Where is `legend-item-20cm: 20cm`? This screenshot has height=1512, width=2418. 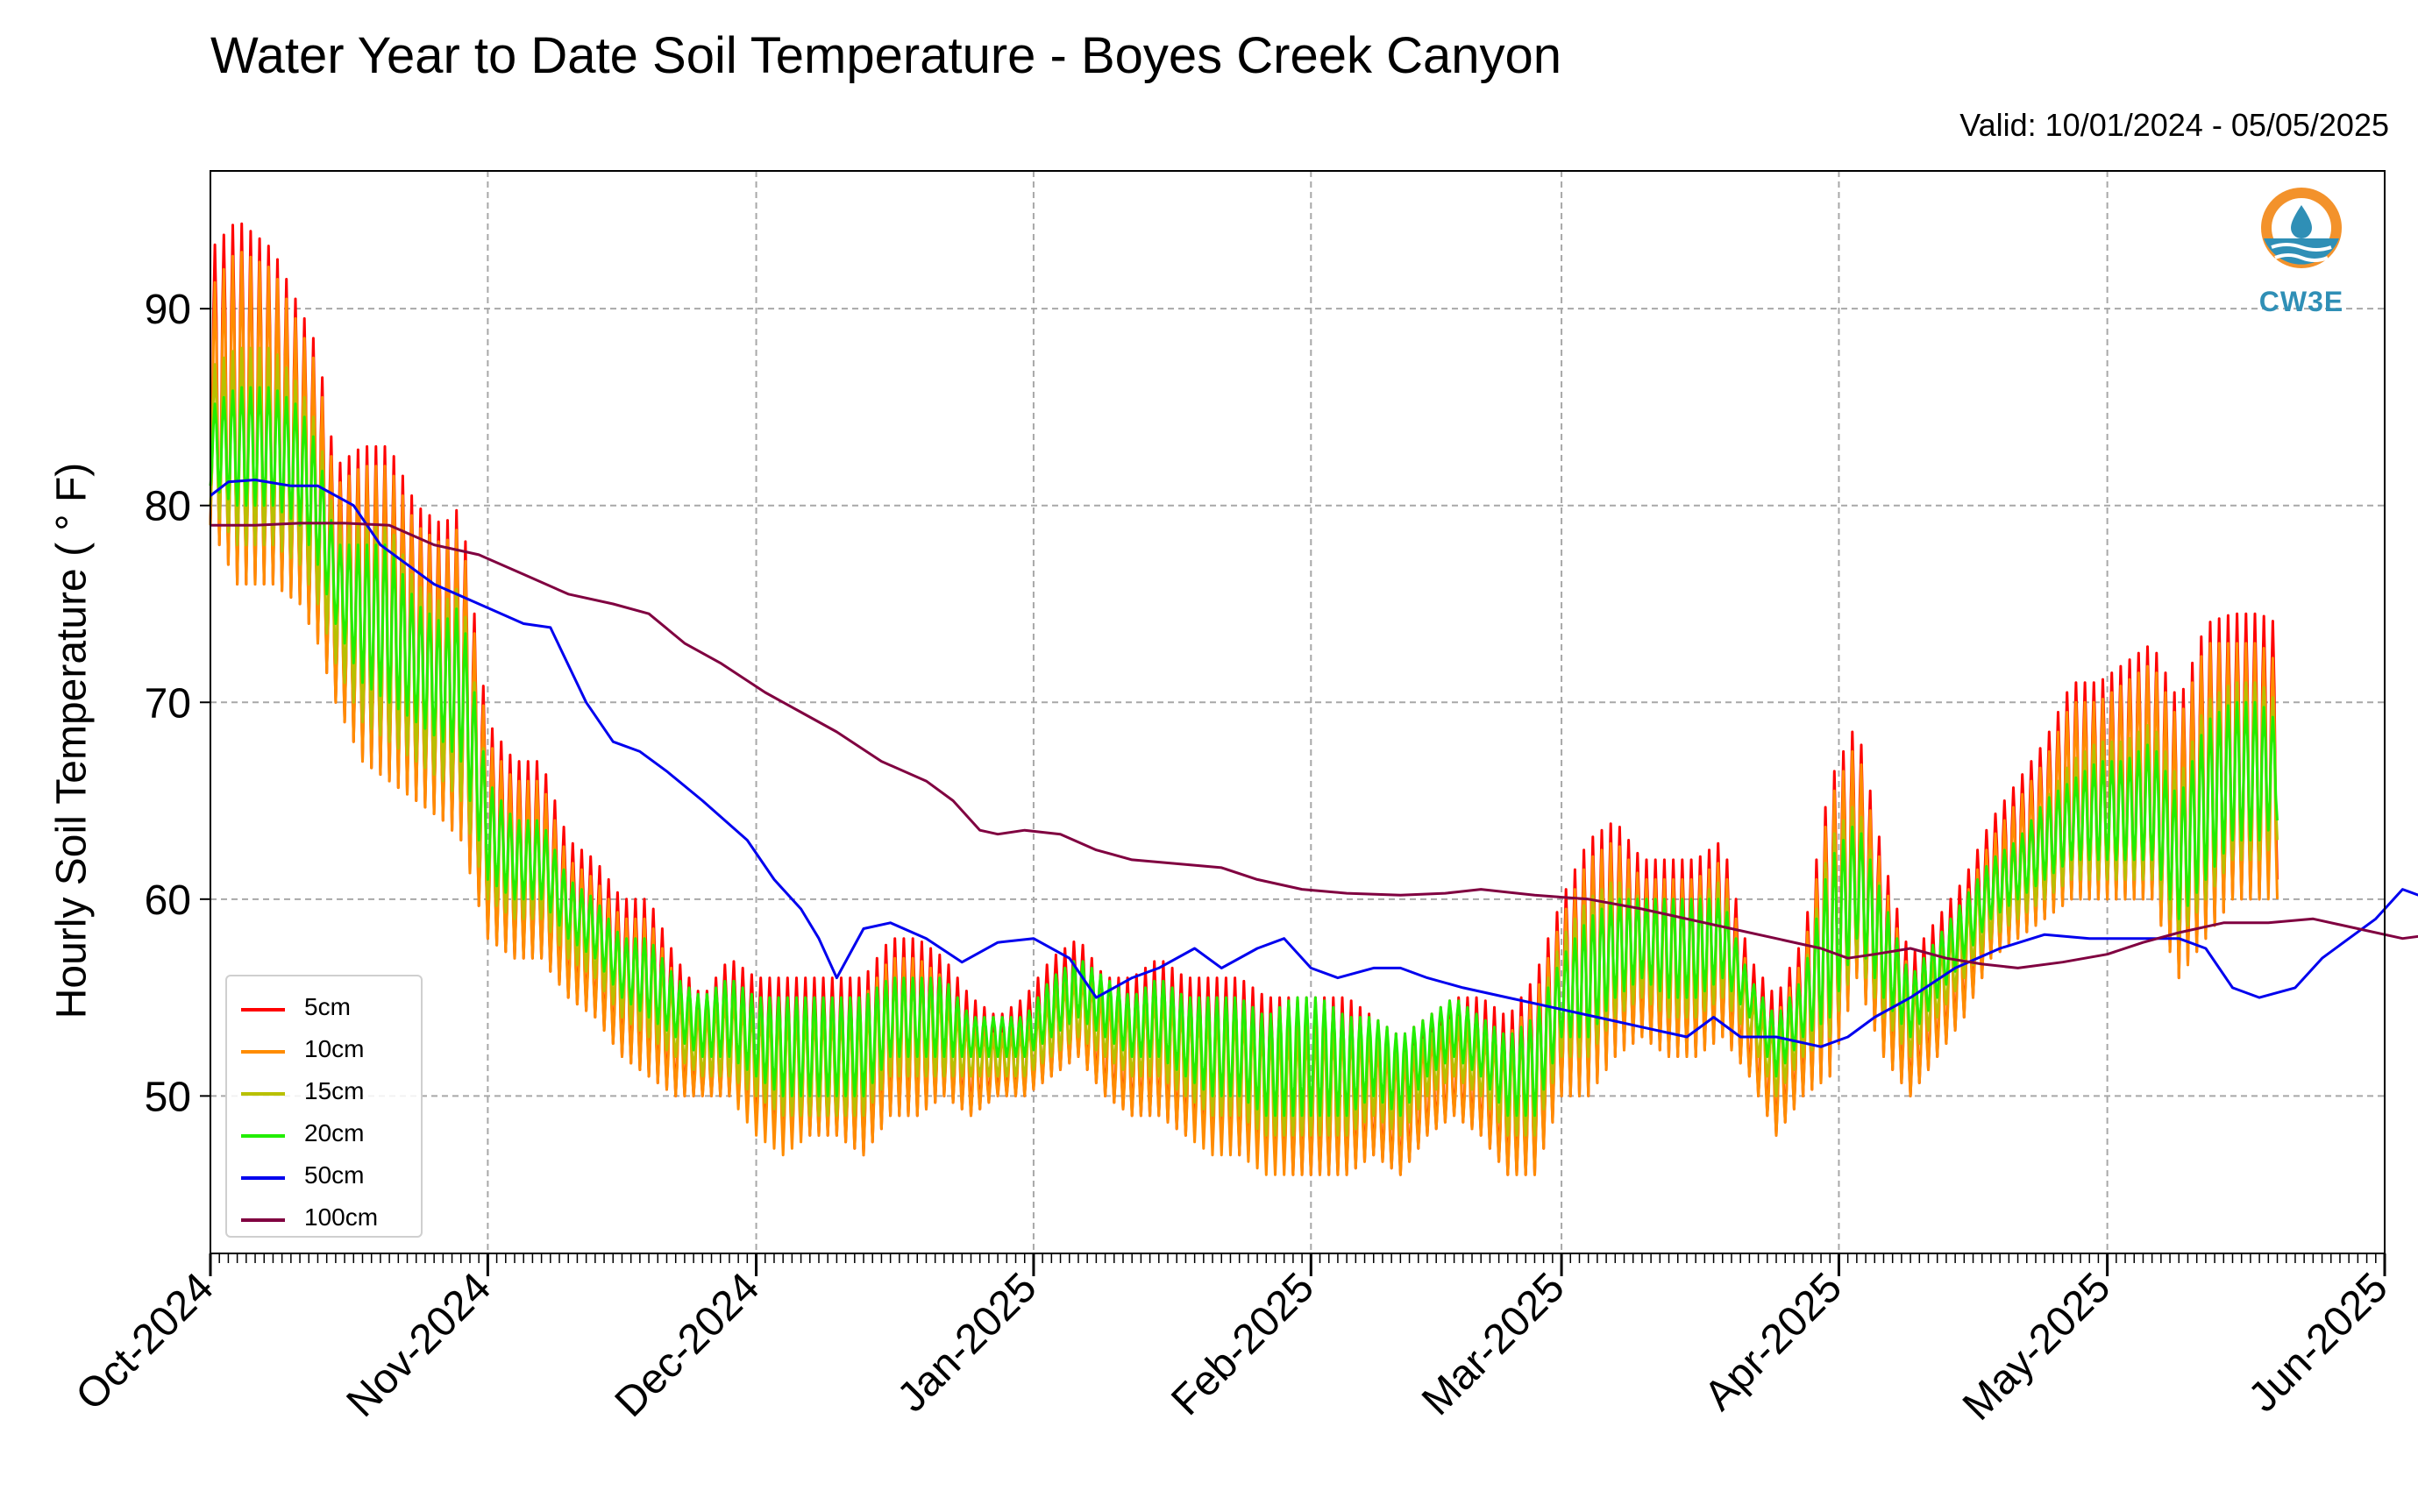 legend-item-20cm: 20cm is located at coordinates (324, 1136).